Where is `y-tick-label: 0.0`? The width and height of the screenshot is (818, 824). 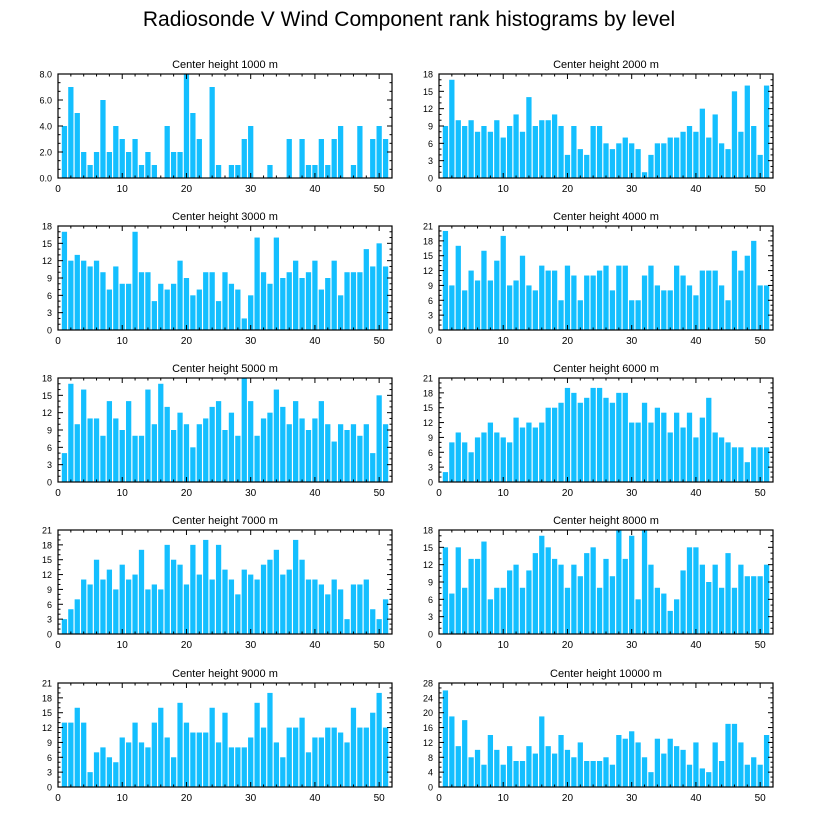 y-tick-label: 0.0 is located at coordinates (45, 179).